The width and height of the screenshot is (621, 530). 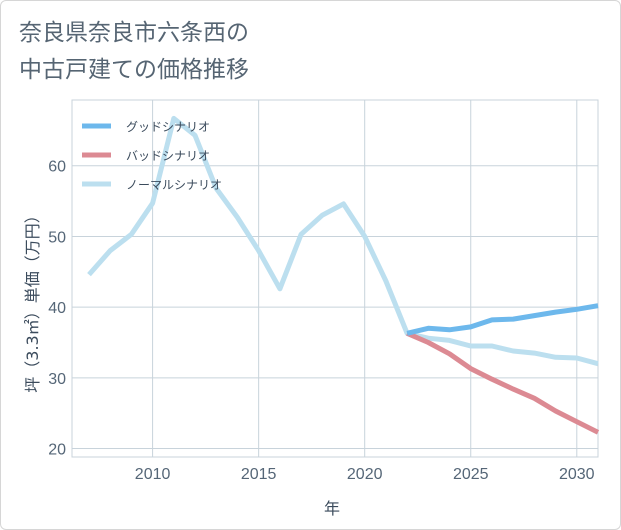 What do you see at coordinates (57, 167) in the screenshot?
I see `y-tick-label: 60` at bounding box center [57, 167].